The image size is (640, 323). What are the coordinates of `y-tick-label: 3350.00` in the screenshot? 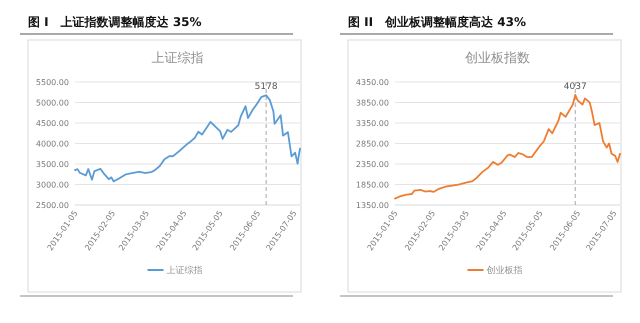 It's located at (372, 123).